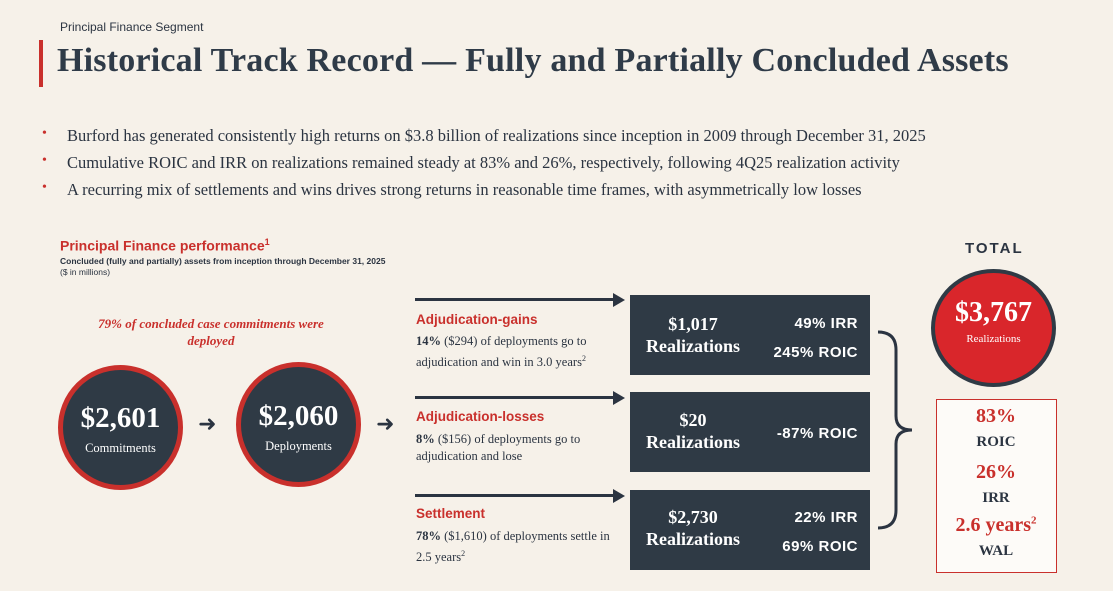 The width and height of the screenshot is (1113, 591). I want to click on metric-roic: 69% ROIC, so click(820, 546).